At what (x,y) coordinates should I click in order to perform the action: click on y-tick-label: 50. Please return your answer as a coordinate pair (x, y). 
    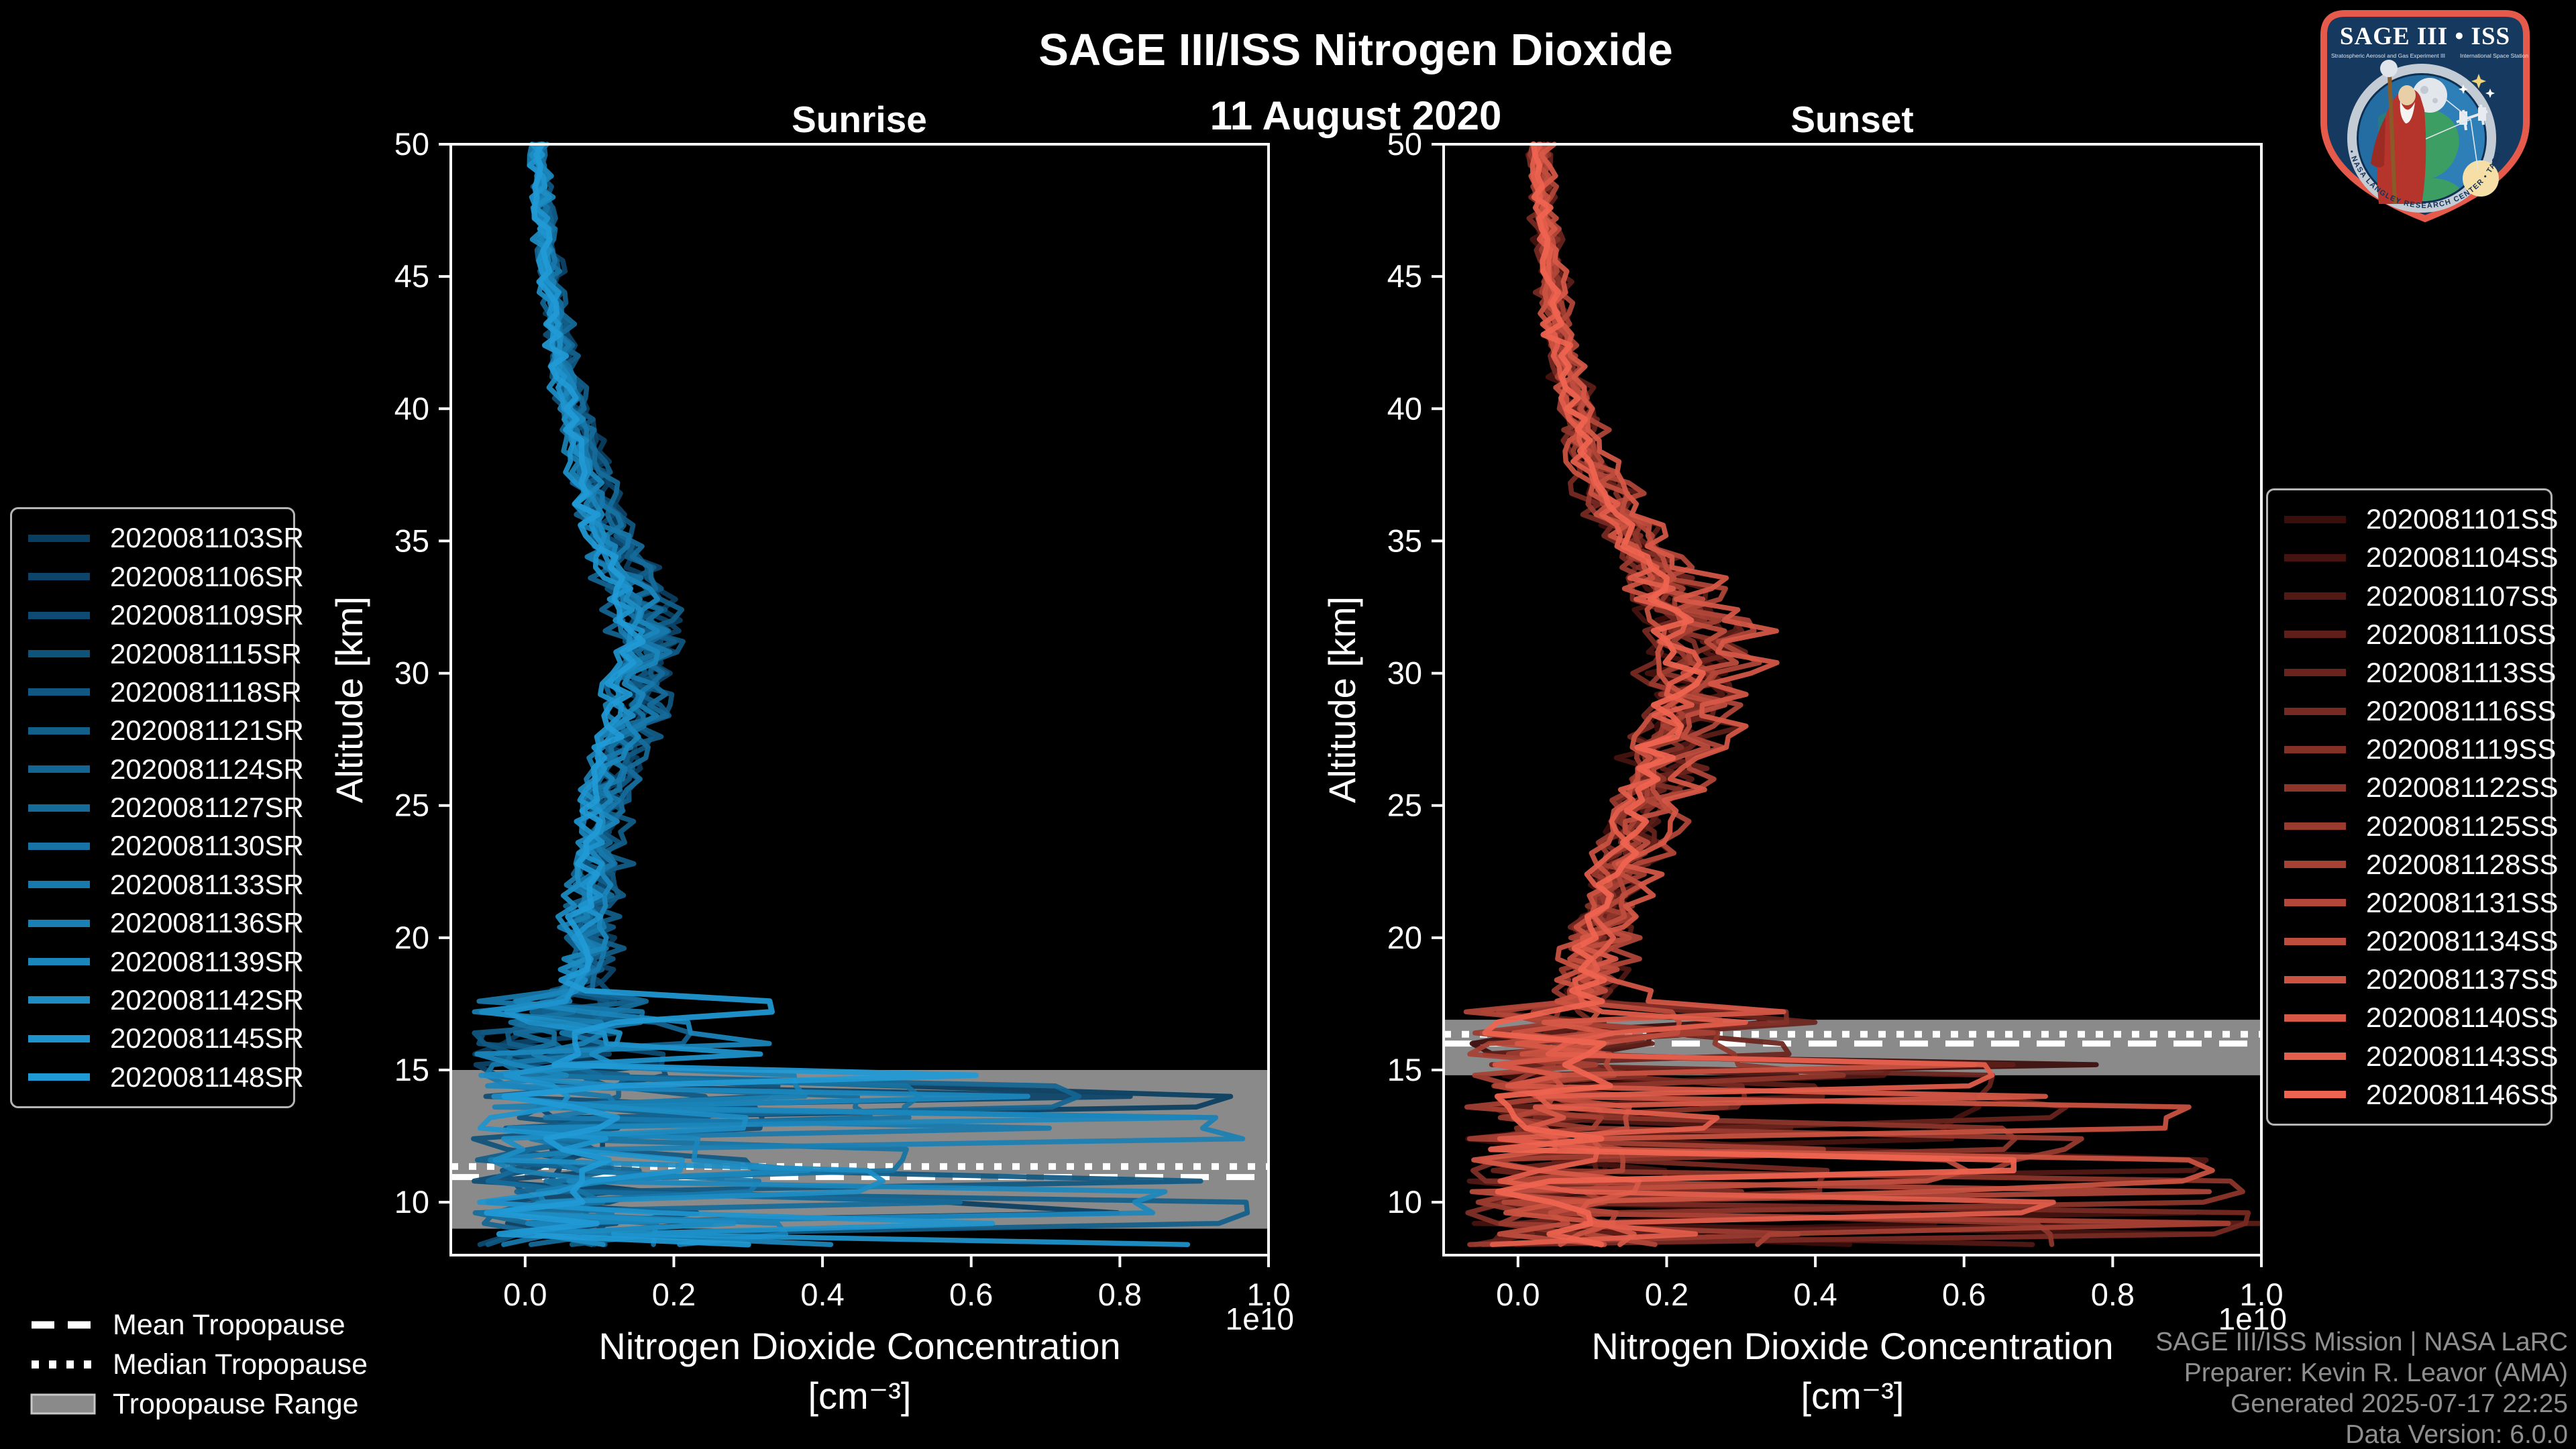
    Looking at the image, I should click on (1404, 144).